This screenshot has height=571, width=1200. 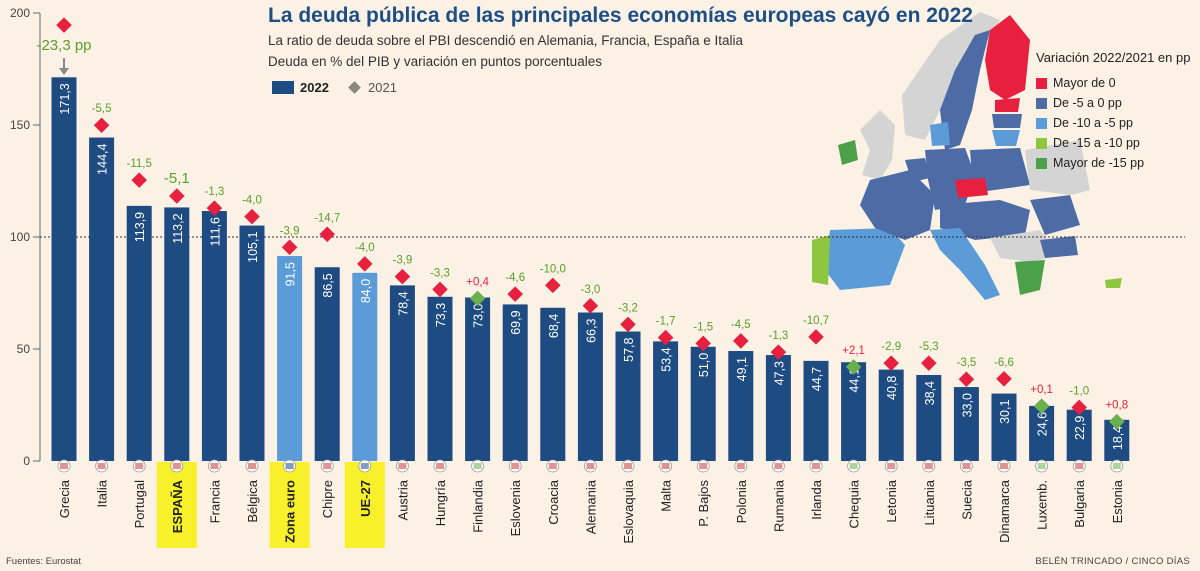 I want to click on bar-value-label: 40,8, so click(x=892, y=388).